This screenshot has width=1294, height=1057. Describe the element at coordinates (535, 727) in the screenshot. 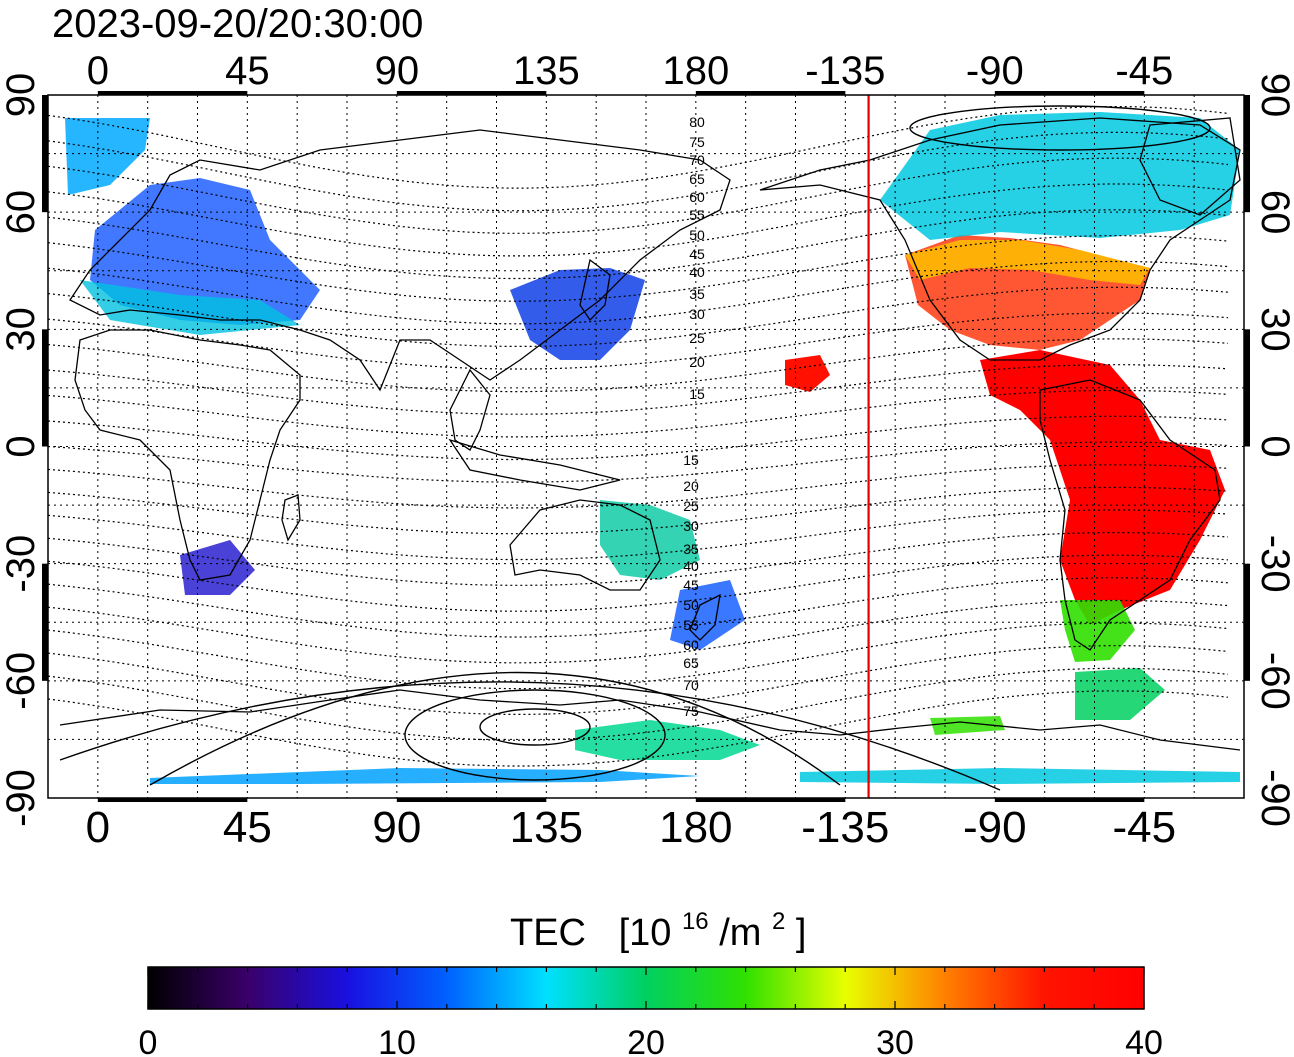

I see `south-pole-contour-inner` at that location.